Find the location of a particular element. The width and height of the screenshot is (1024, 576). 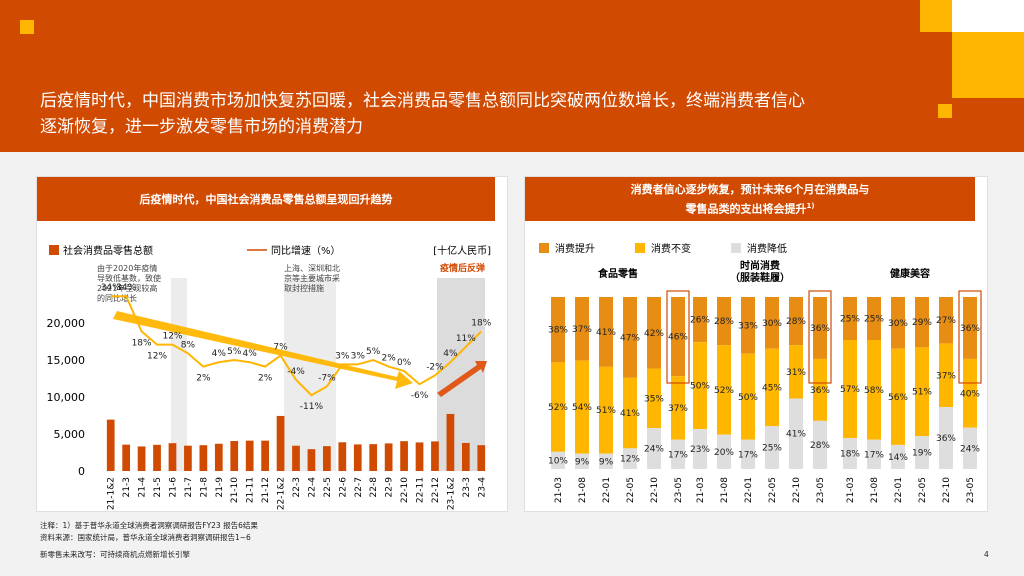

unit-label: [十亿人民币] is located at coordinates (462, 250).